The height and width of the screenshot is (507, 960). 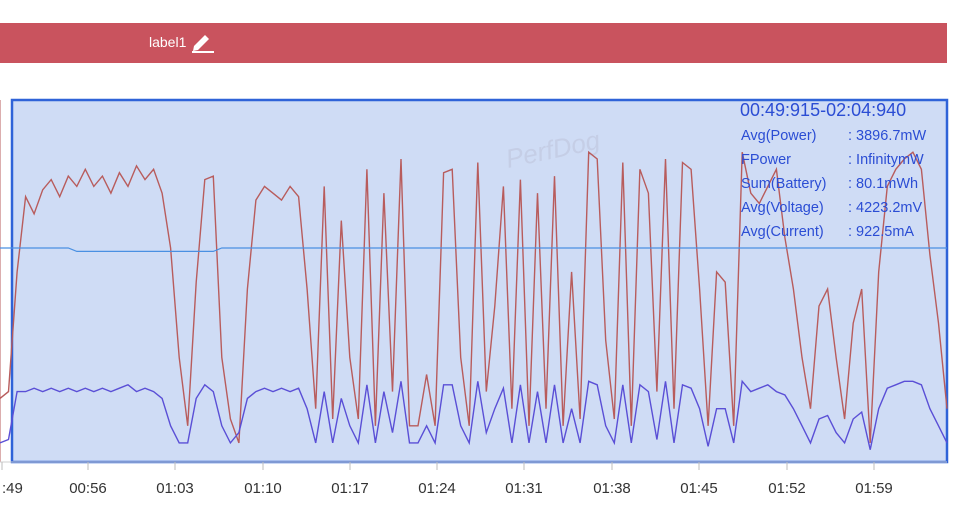 What do you see at coordinates (782, 208) in the screenshot?
I see `stat-label: Avg(Voltage)` at bounding box center [782, 208].